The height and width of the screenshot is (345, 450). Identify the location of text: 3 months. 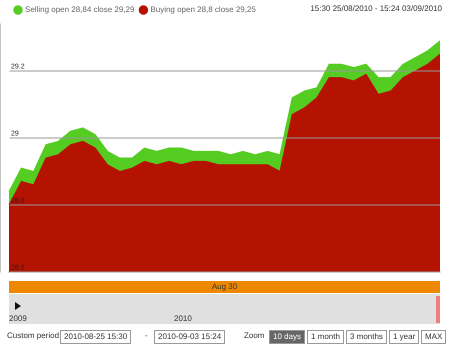
(366, 337).